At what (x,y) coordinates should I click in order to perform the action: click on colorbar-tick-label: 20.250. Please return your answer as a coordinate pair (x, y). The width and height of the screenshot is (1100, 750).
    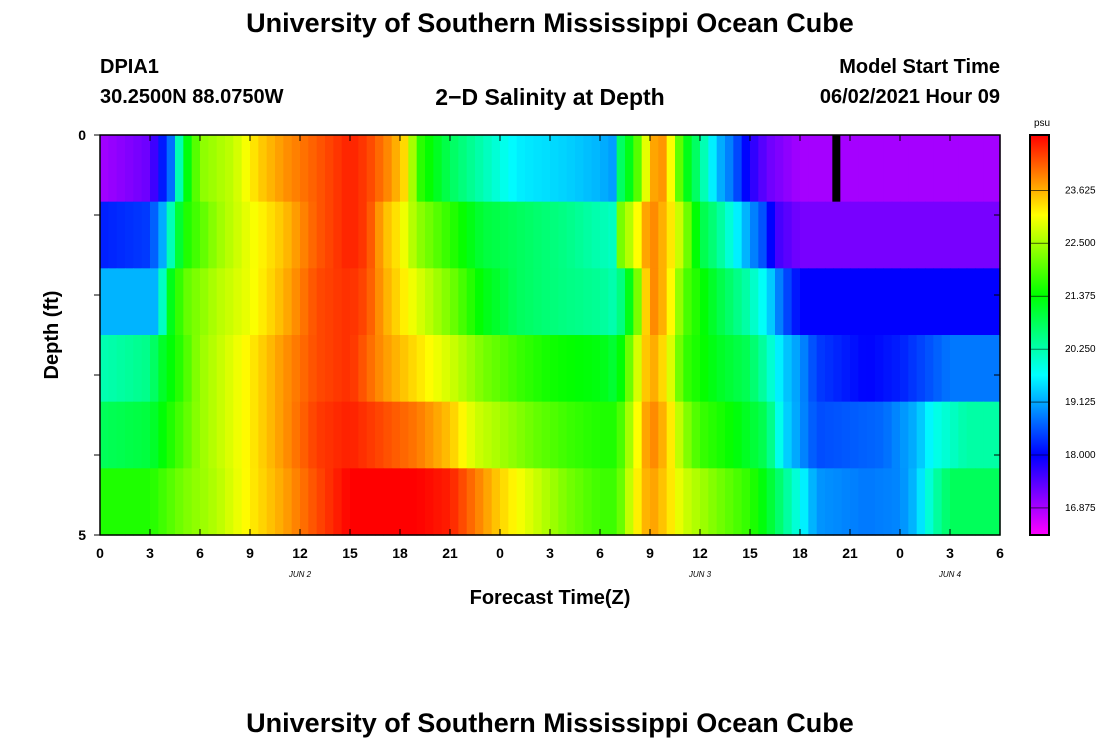
    Looking at the image, I should click on (1080, 349).